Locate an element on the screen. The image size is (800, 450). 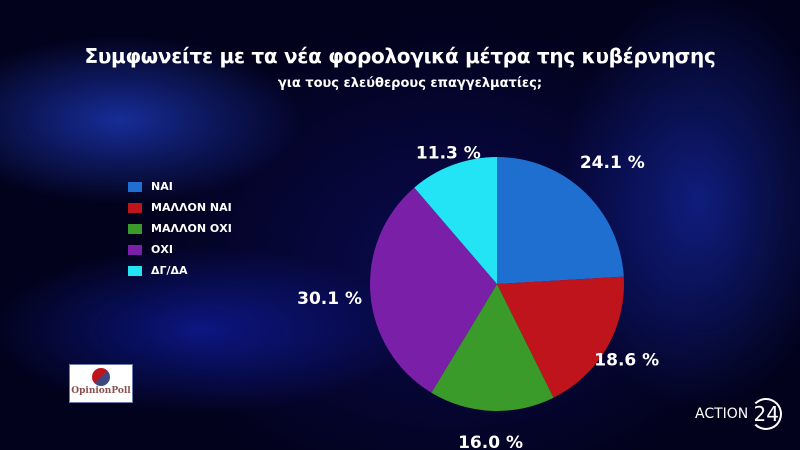
legend-label: ΜΑΛΛΟΝ ΝΑΙ is located at coordinates (191, 207).